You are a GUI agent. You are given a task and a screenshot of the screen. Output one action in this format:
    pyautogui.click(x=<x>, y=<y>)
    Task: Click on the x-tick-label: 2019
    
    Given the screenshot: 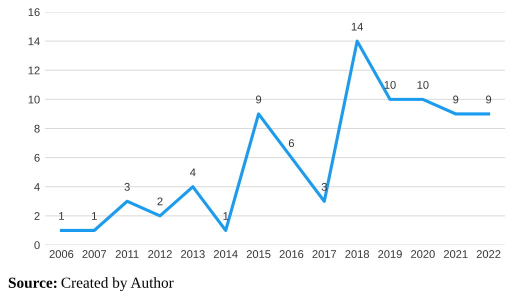 What is the action you would take?
    pyautogui.click(x=390, y=254)
    